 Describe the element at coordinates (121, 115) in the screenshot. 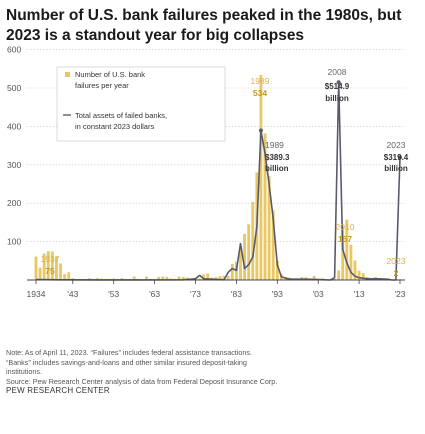

I see `legend-line-label-1: Total assets of failed banks,` at that location.